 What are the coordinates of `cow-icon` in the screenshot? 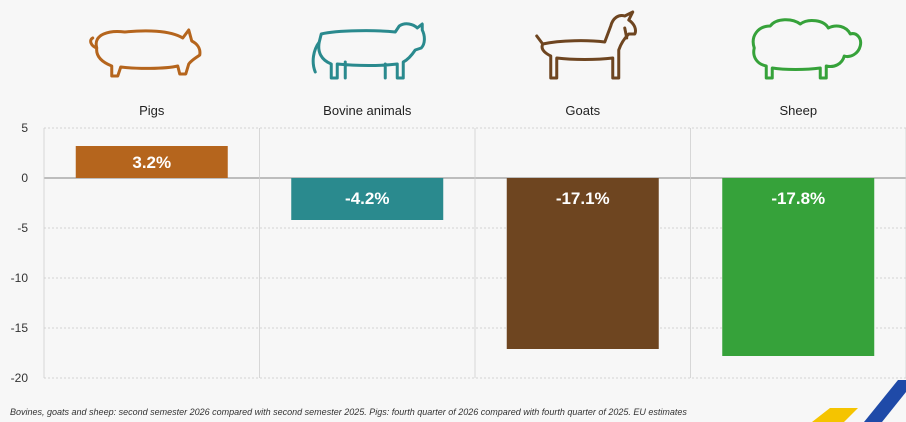 It's located at (368, 51).